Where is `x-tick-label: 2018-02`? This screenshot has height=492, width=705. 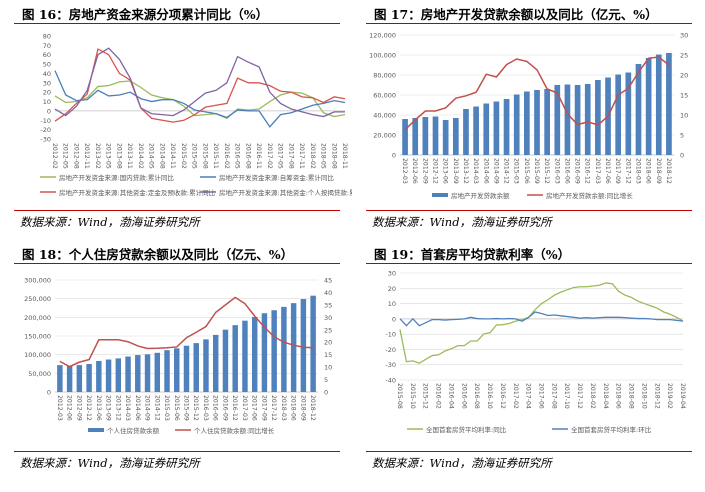
x-tick-label: 2018-02 is located at coordinates (592, 396).